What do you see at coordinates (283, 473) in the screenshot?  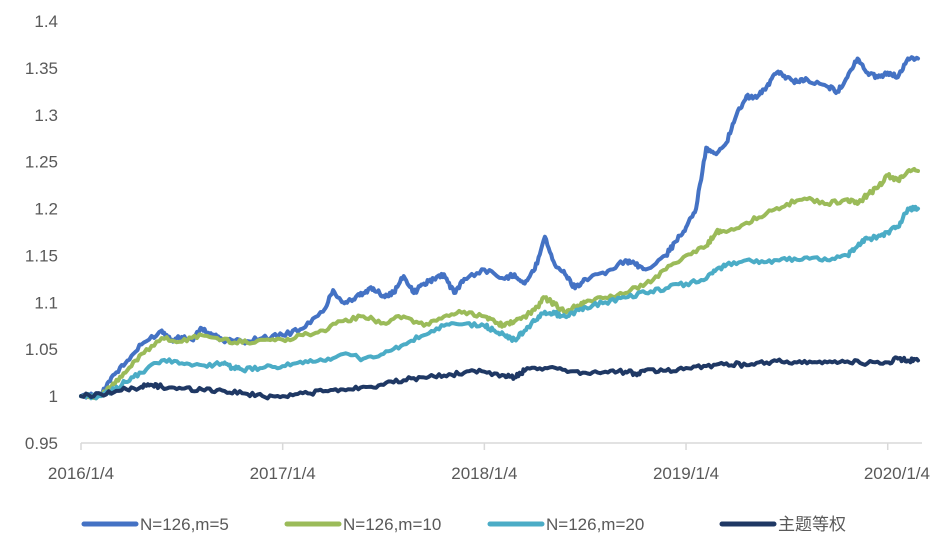 I see `x-tick-label: 2017/1/4` at bounding box center [283, 473].